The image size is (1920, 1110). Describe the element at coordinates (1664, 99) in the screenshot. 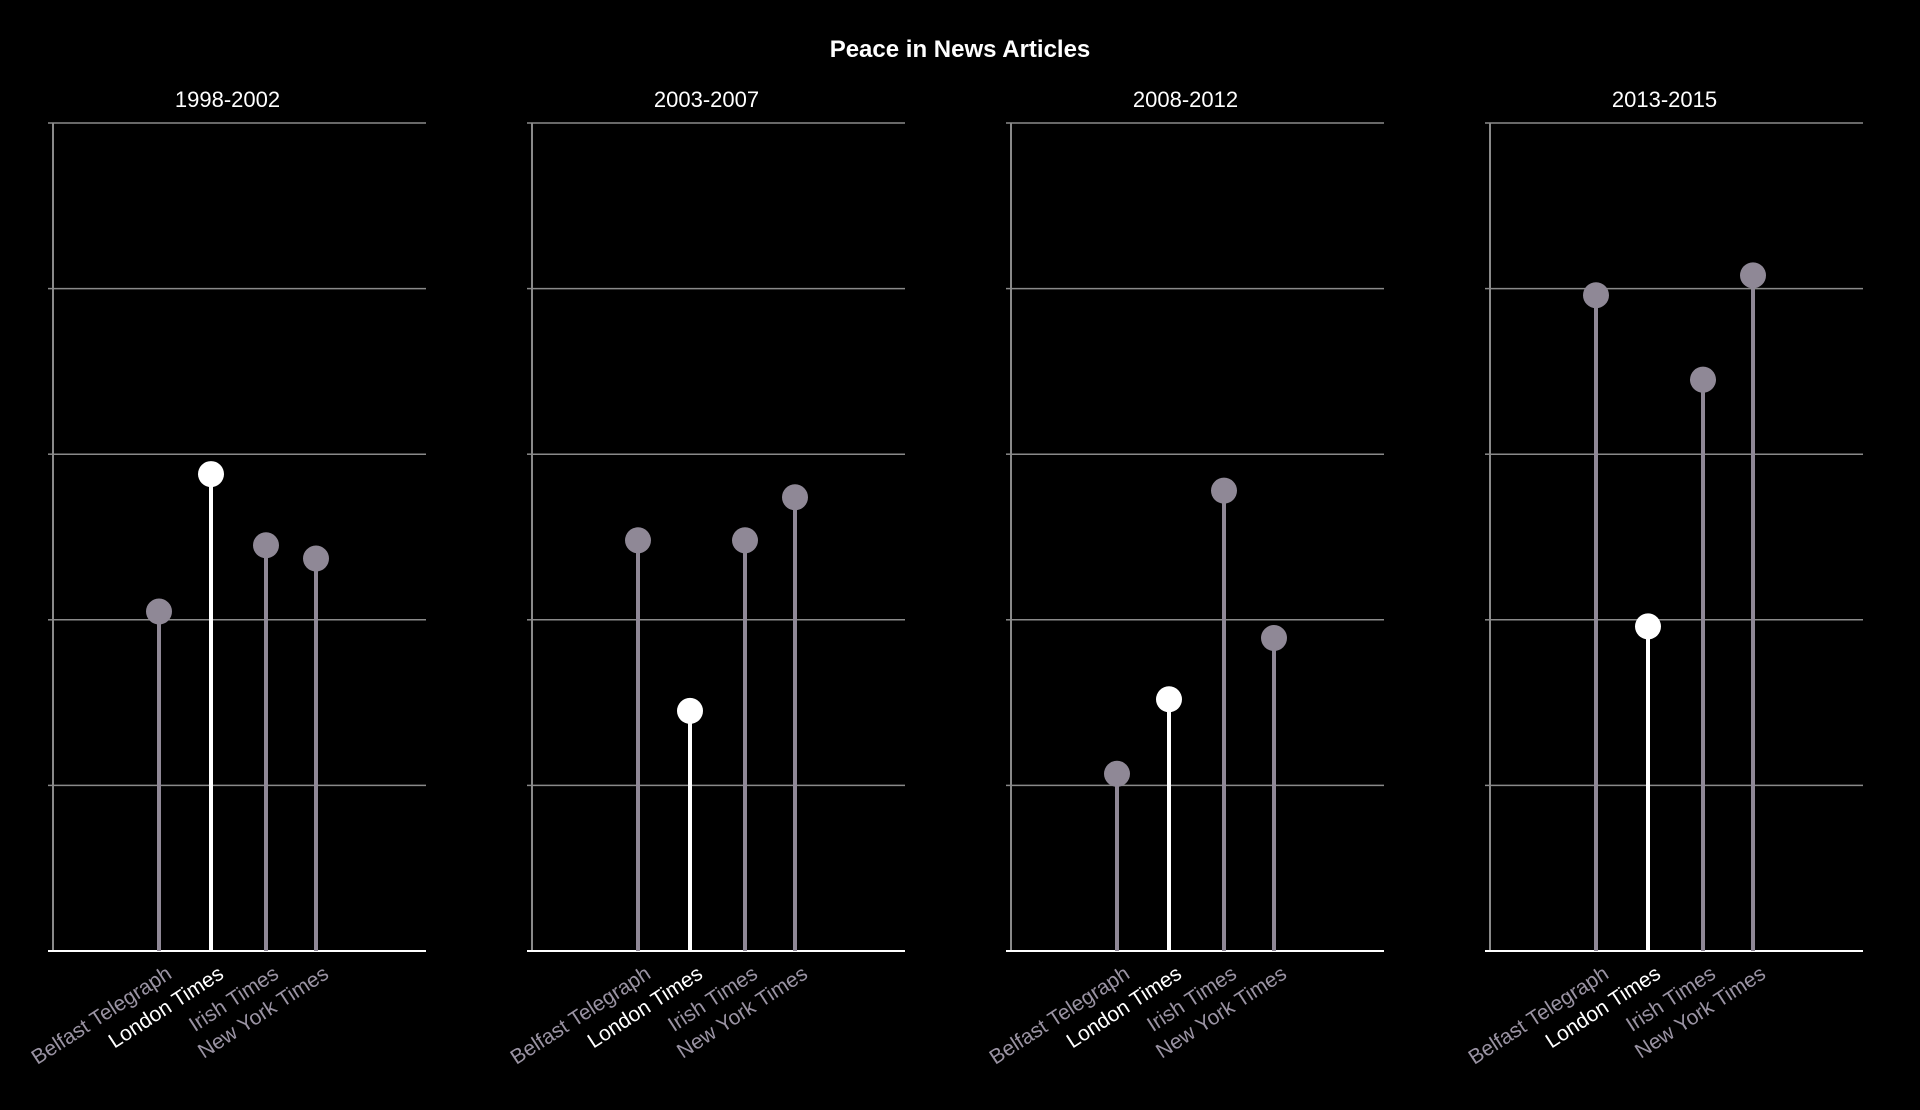

I see `panel-title: 2013-2015` at that location.